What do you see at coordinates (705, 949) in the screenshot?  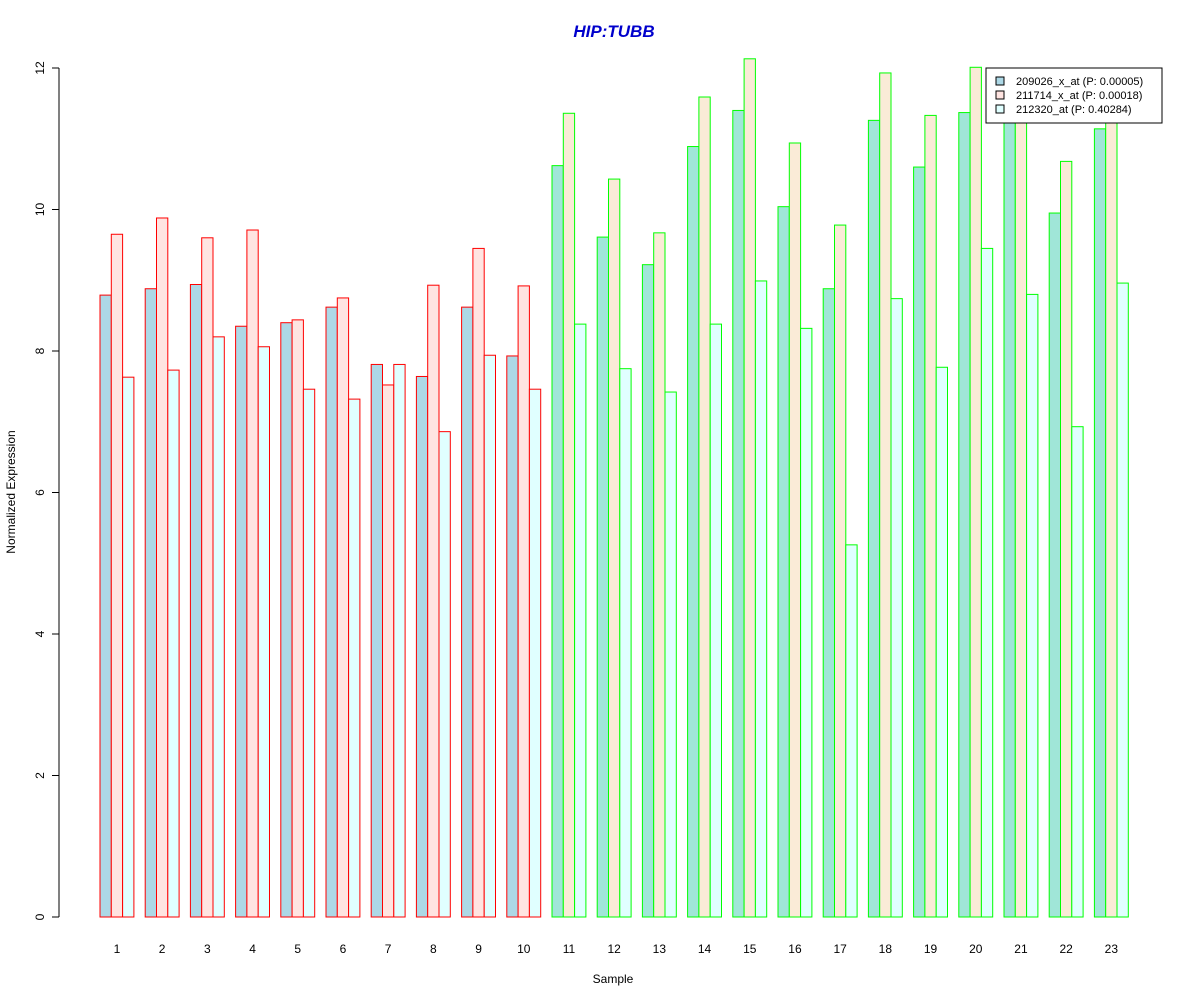 I see `x-tick-label: 14` at bounding box center [705, 949].